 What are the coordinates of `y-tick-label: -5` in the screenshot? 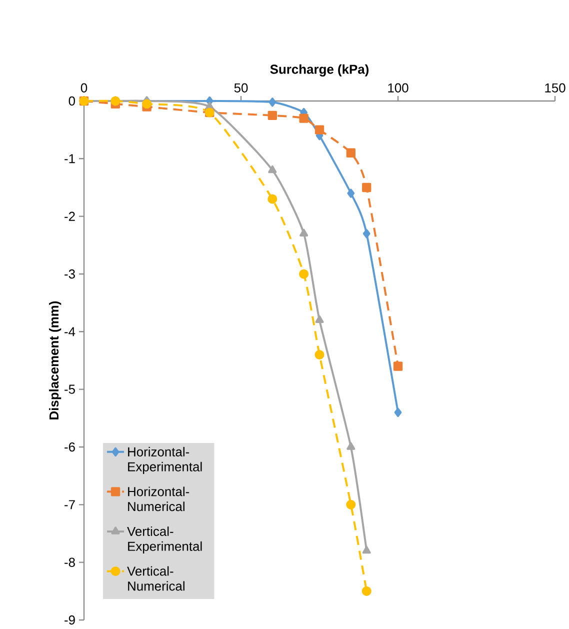 It's located at (69, 389).